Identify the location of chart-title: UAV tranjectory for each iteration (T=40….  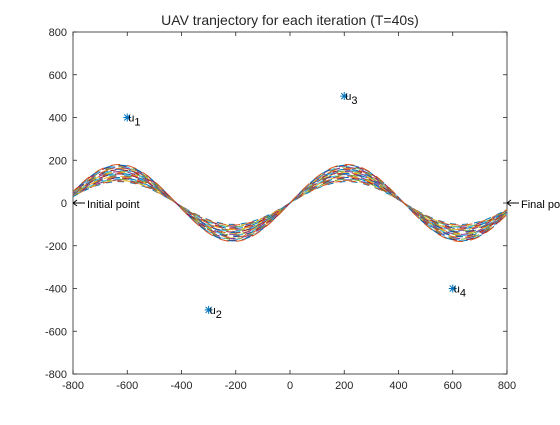
(290, 20).